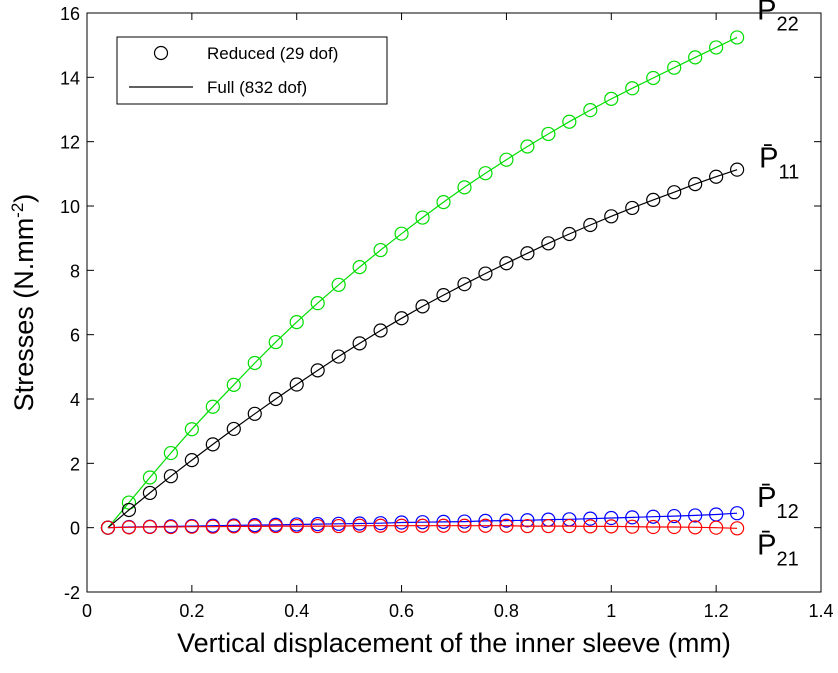  Describe the element at coordinates (506, 611) in the screenshot. I see `x-tick-label: 0.8` at that location.